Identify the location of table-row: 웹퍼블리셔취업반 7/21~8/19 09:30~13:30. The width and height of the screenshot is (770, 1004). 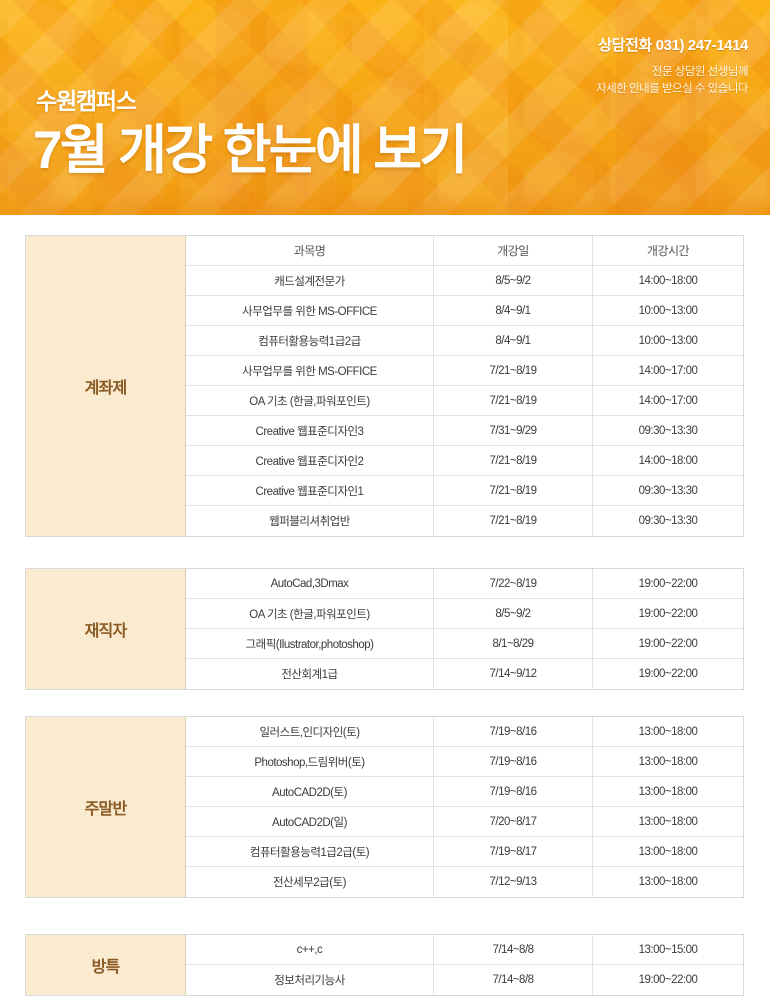
(464, 521).